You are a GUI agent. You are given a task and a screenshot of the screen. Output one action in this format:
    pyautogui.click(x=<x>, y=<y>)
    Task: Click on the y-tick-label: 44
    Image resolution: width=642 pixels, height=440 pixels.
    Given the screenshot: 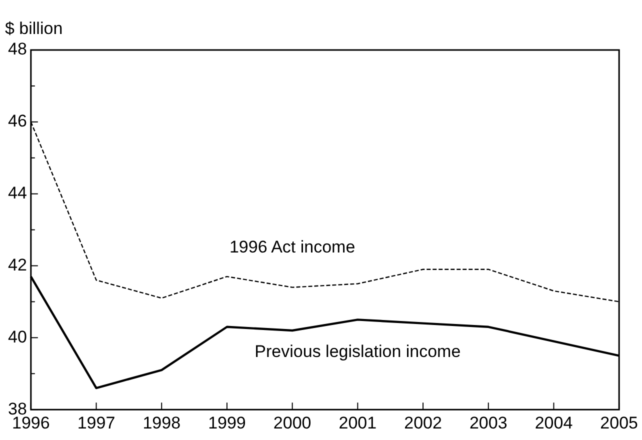 What is the action you would take?
    pyautogui.click(x=17, y=193)
    